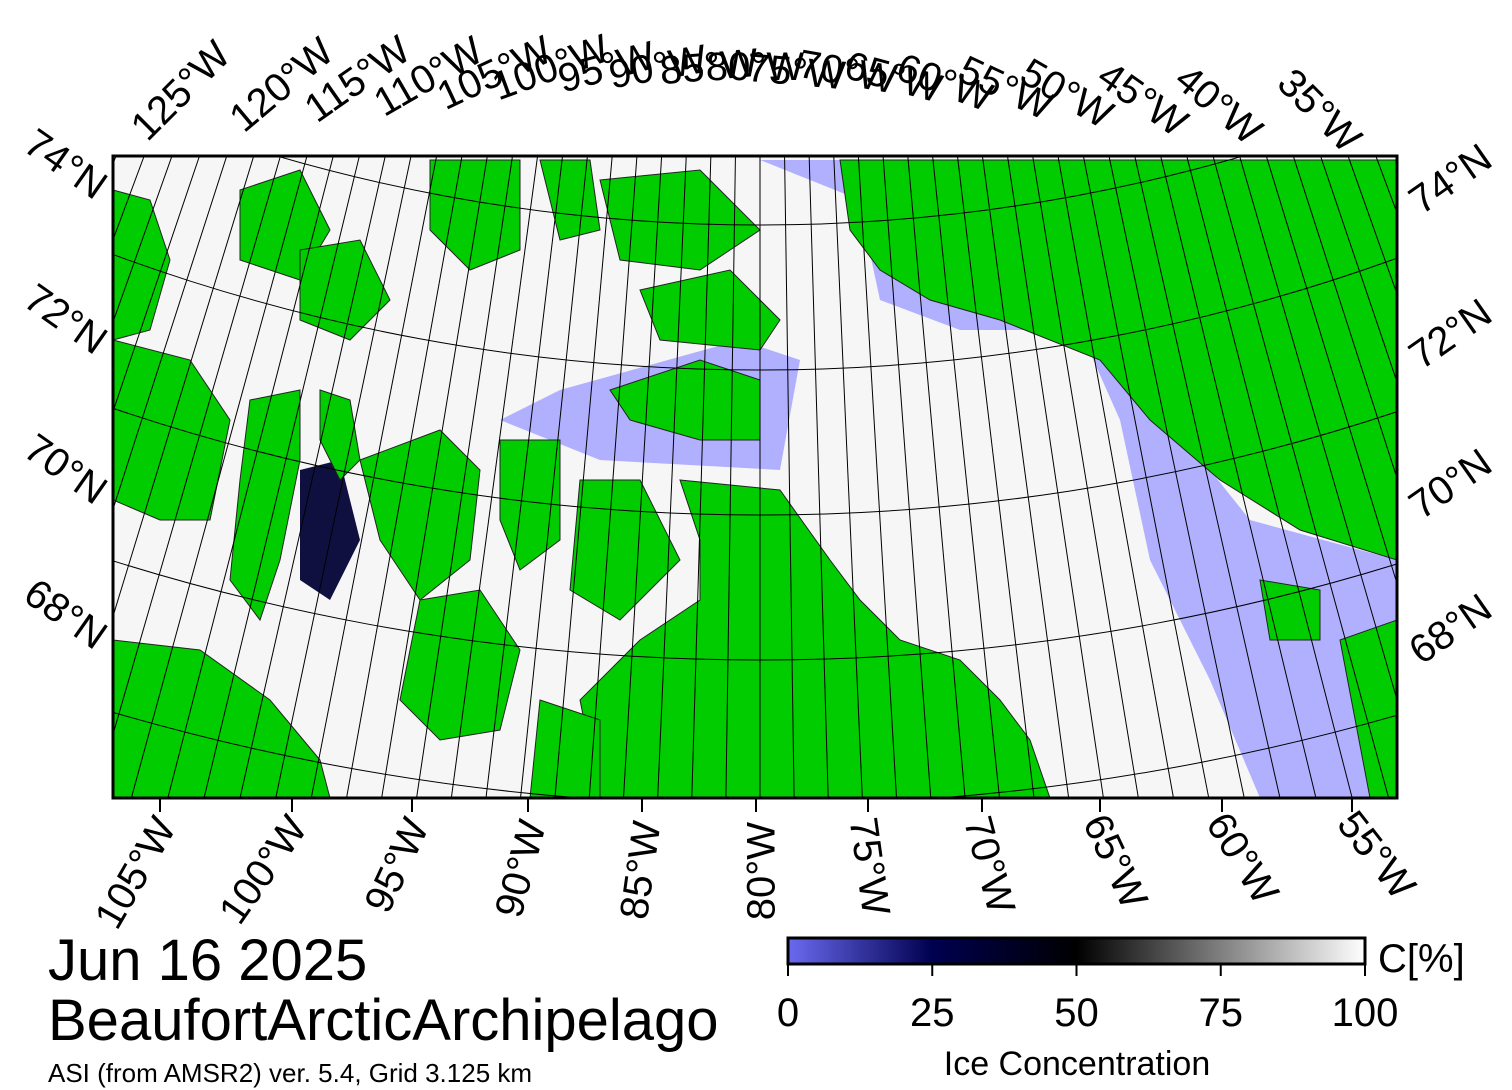 The width and height of the screenshot is (1512, 1090). I want to click on date: Jun 16 2025, so click(207, 960).